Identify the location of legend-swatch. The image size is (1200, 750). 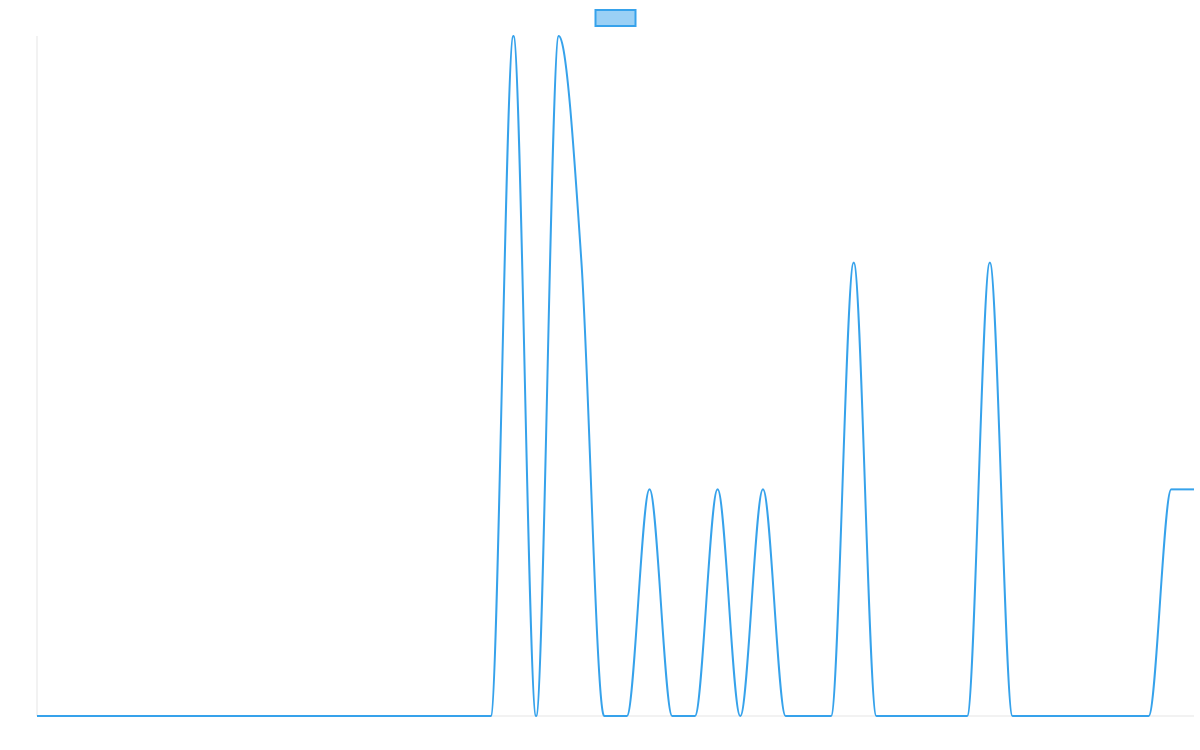
(615, 18).